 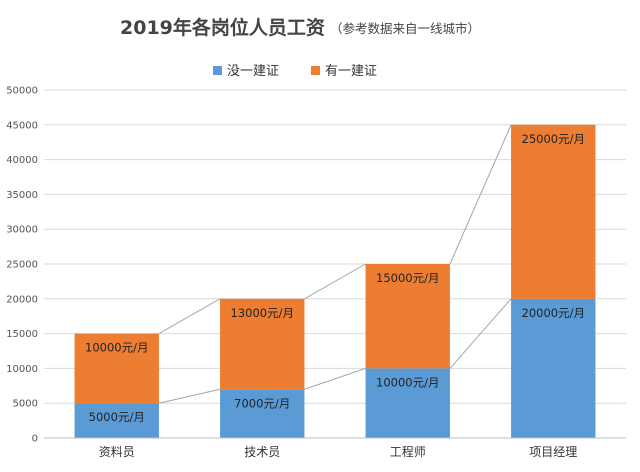 I want to click on legend-label-with-cert: 有一建证, so click(x=351, y=71).